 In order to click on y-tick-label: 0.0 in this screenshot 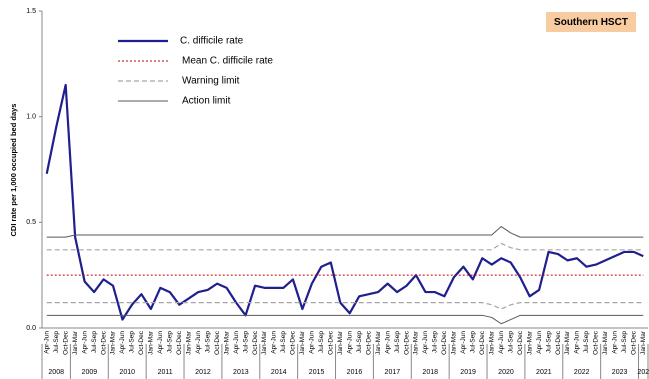, I will do `click(31, 328)`.